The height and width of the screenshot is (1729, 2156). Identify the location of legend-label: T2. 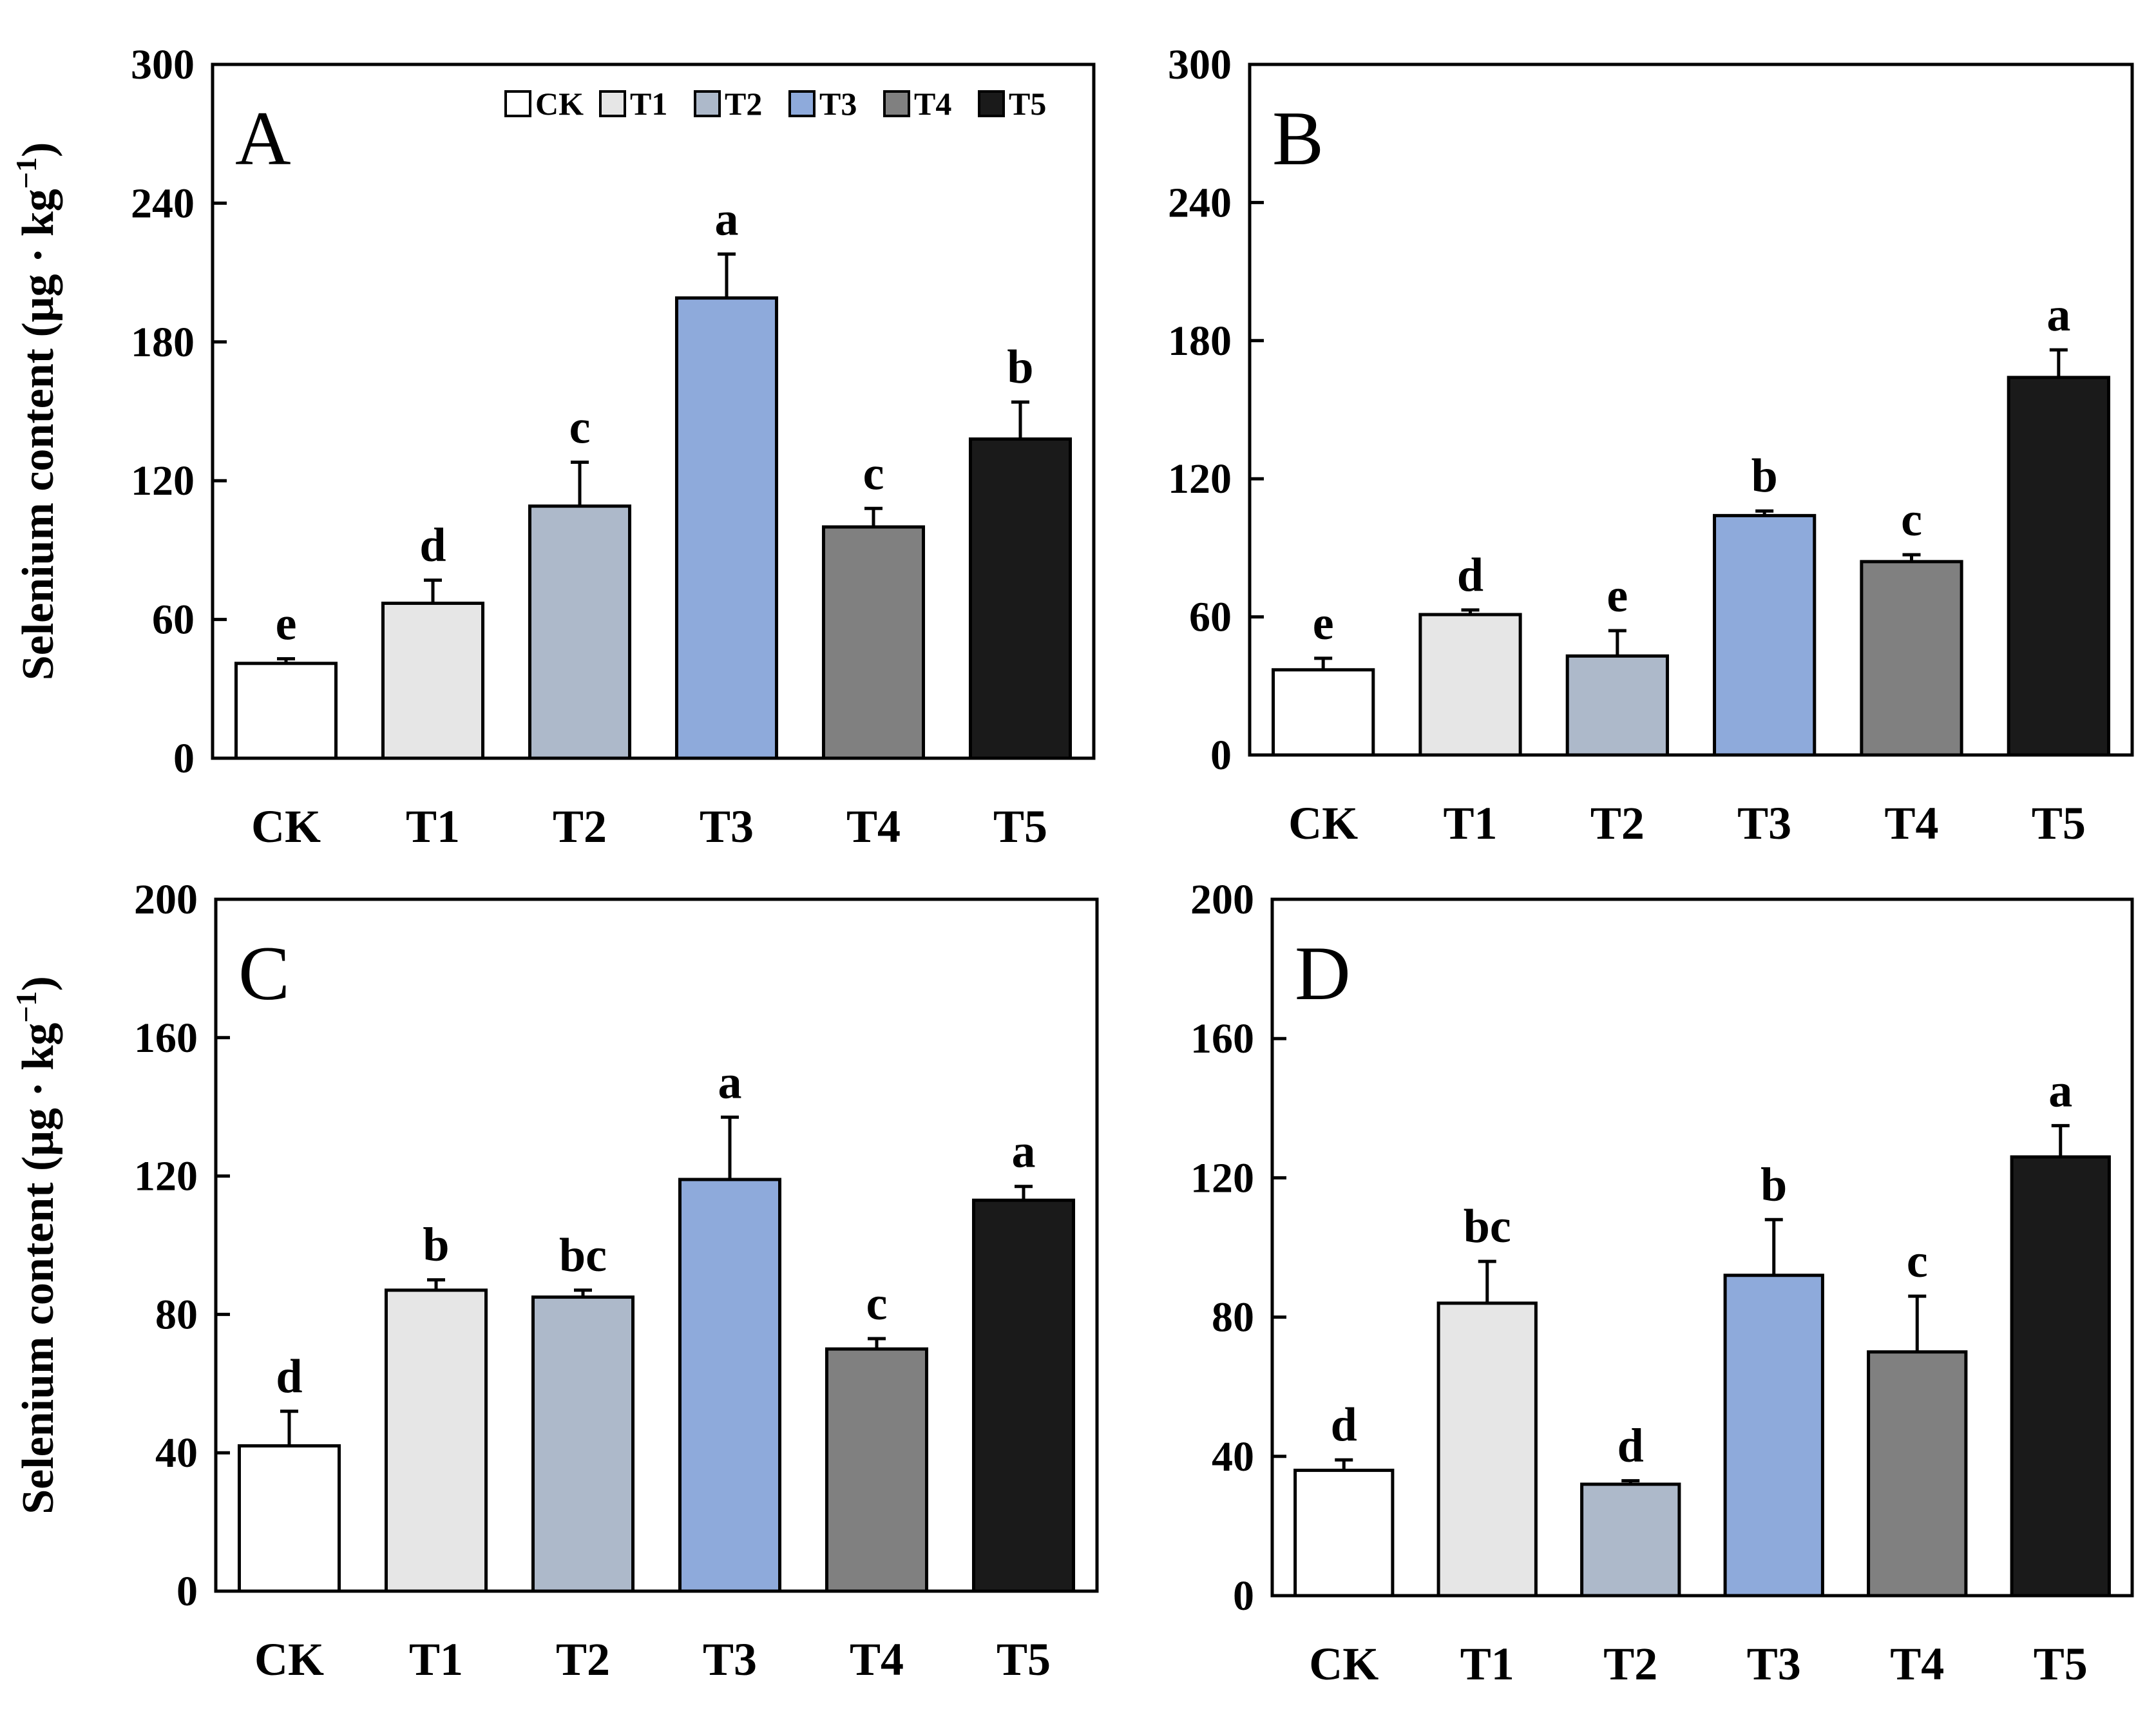
(744, 104).